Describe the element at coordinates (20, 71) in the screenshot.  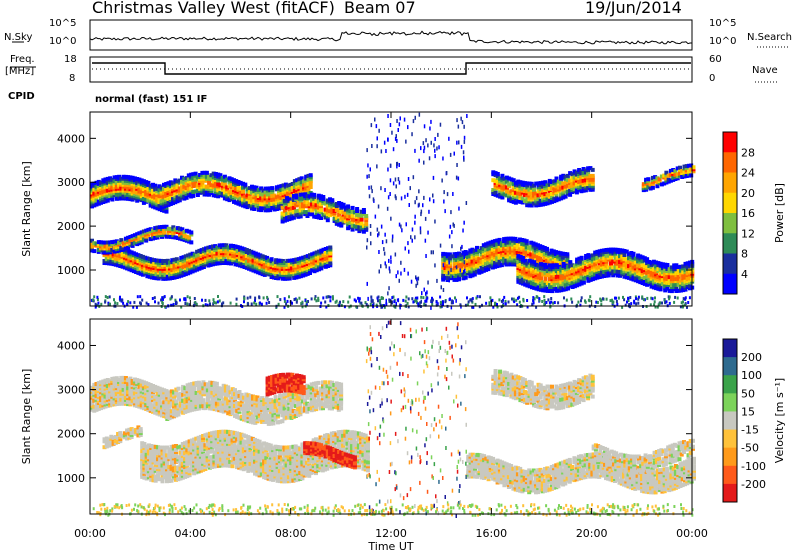
I see `freq-unit: [MHz]` at that location.